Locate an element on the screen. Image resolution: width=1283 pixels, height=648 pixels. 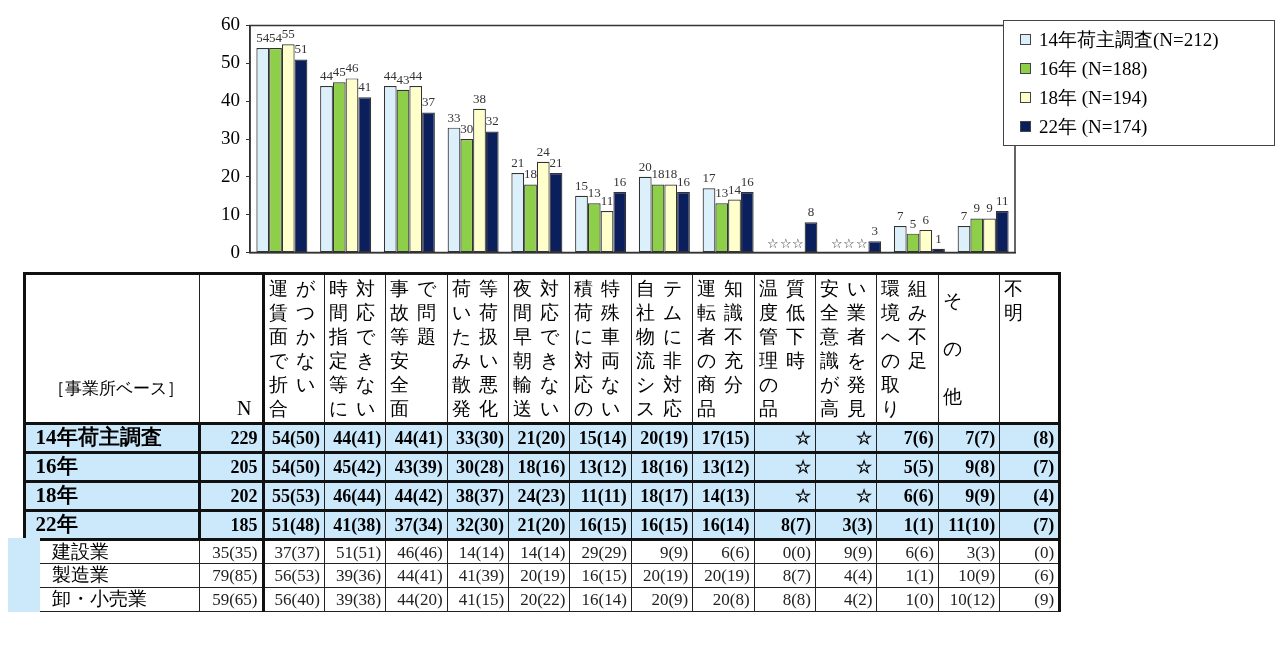
text: (0) is located at coordinates (1044, 552).